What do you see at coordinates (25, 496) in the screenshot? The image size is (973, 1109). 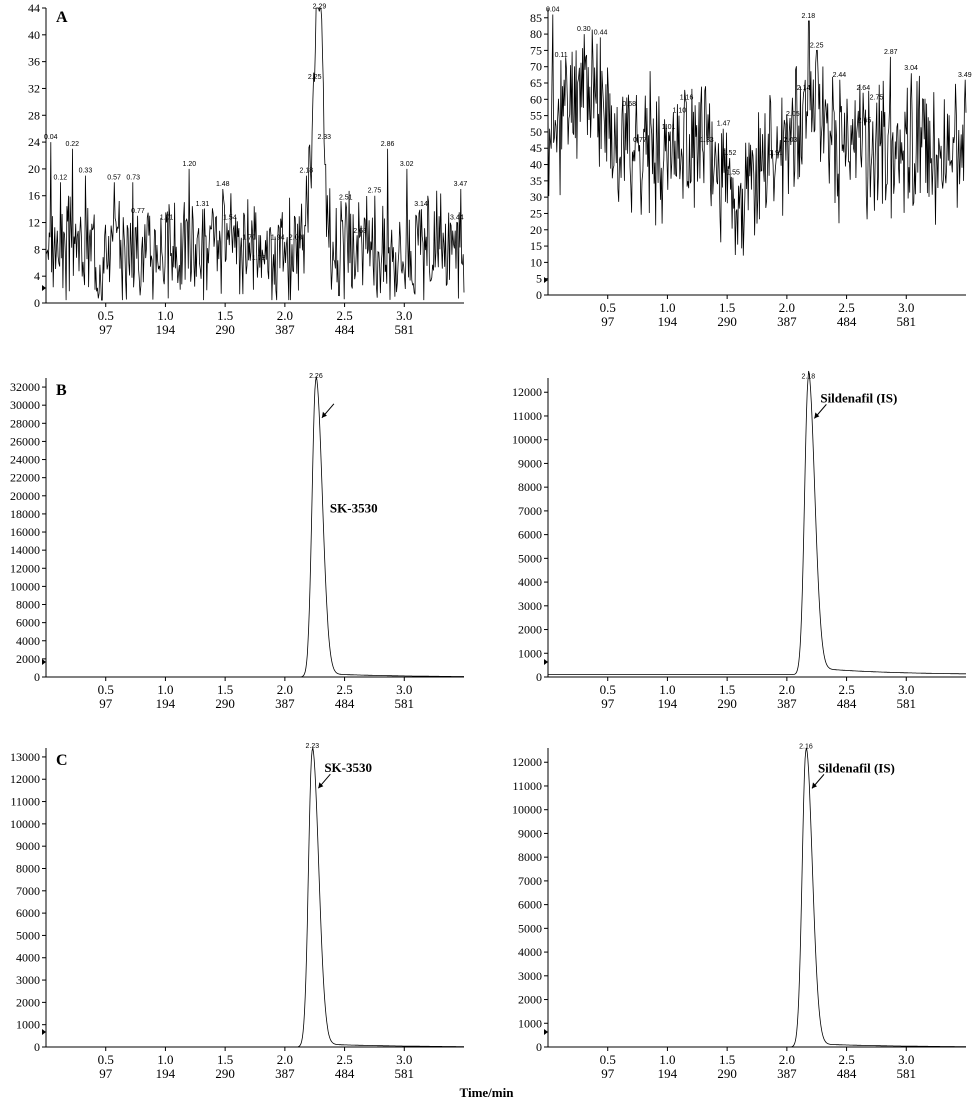 I see `chart-b-left-y-tick-label: 20000` at bounding box center [25, 496].